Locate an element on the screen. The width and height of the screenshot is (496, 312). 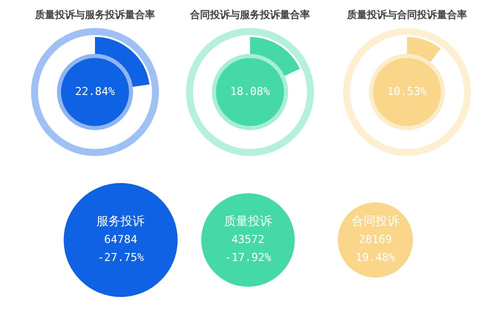
data-label: 28169 is located at coordinates (375, 239).